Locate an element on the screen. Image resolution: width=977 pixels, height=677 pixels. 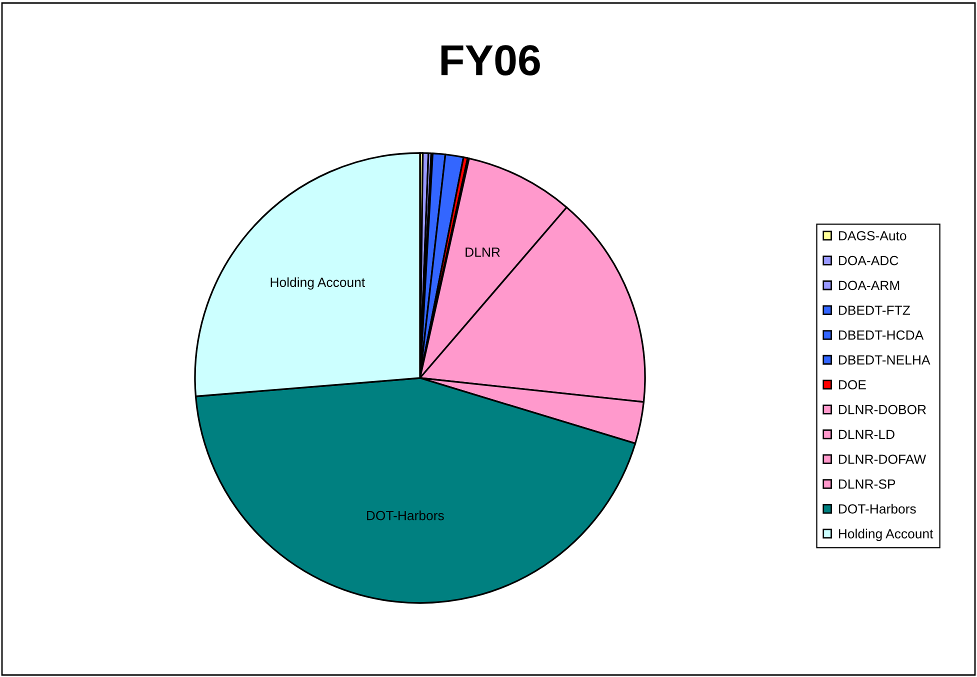
chart-title: FY06 is located at coordinates (490, 60).